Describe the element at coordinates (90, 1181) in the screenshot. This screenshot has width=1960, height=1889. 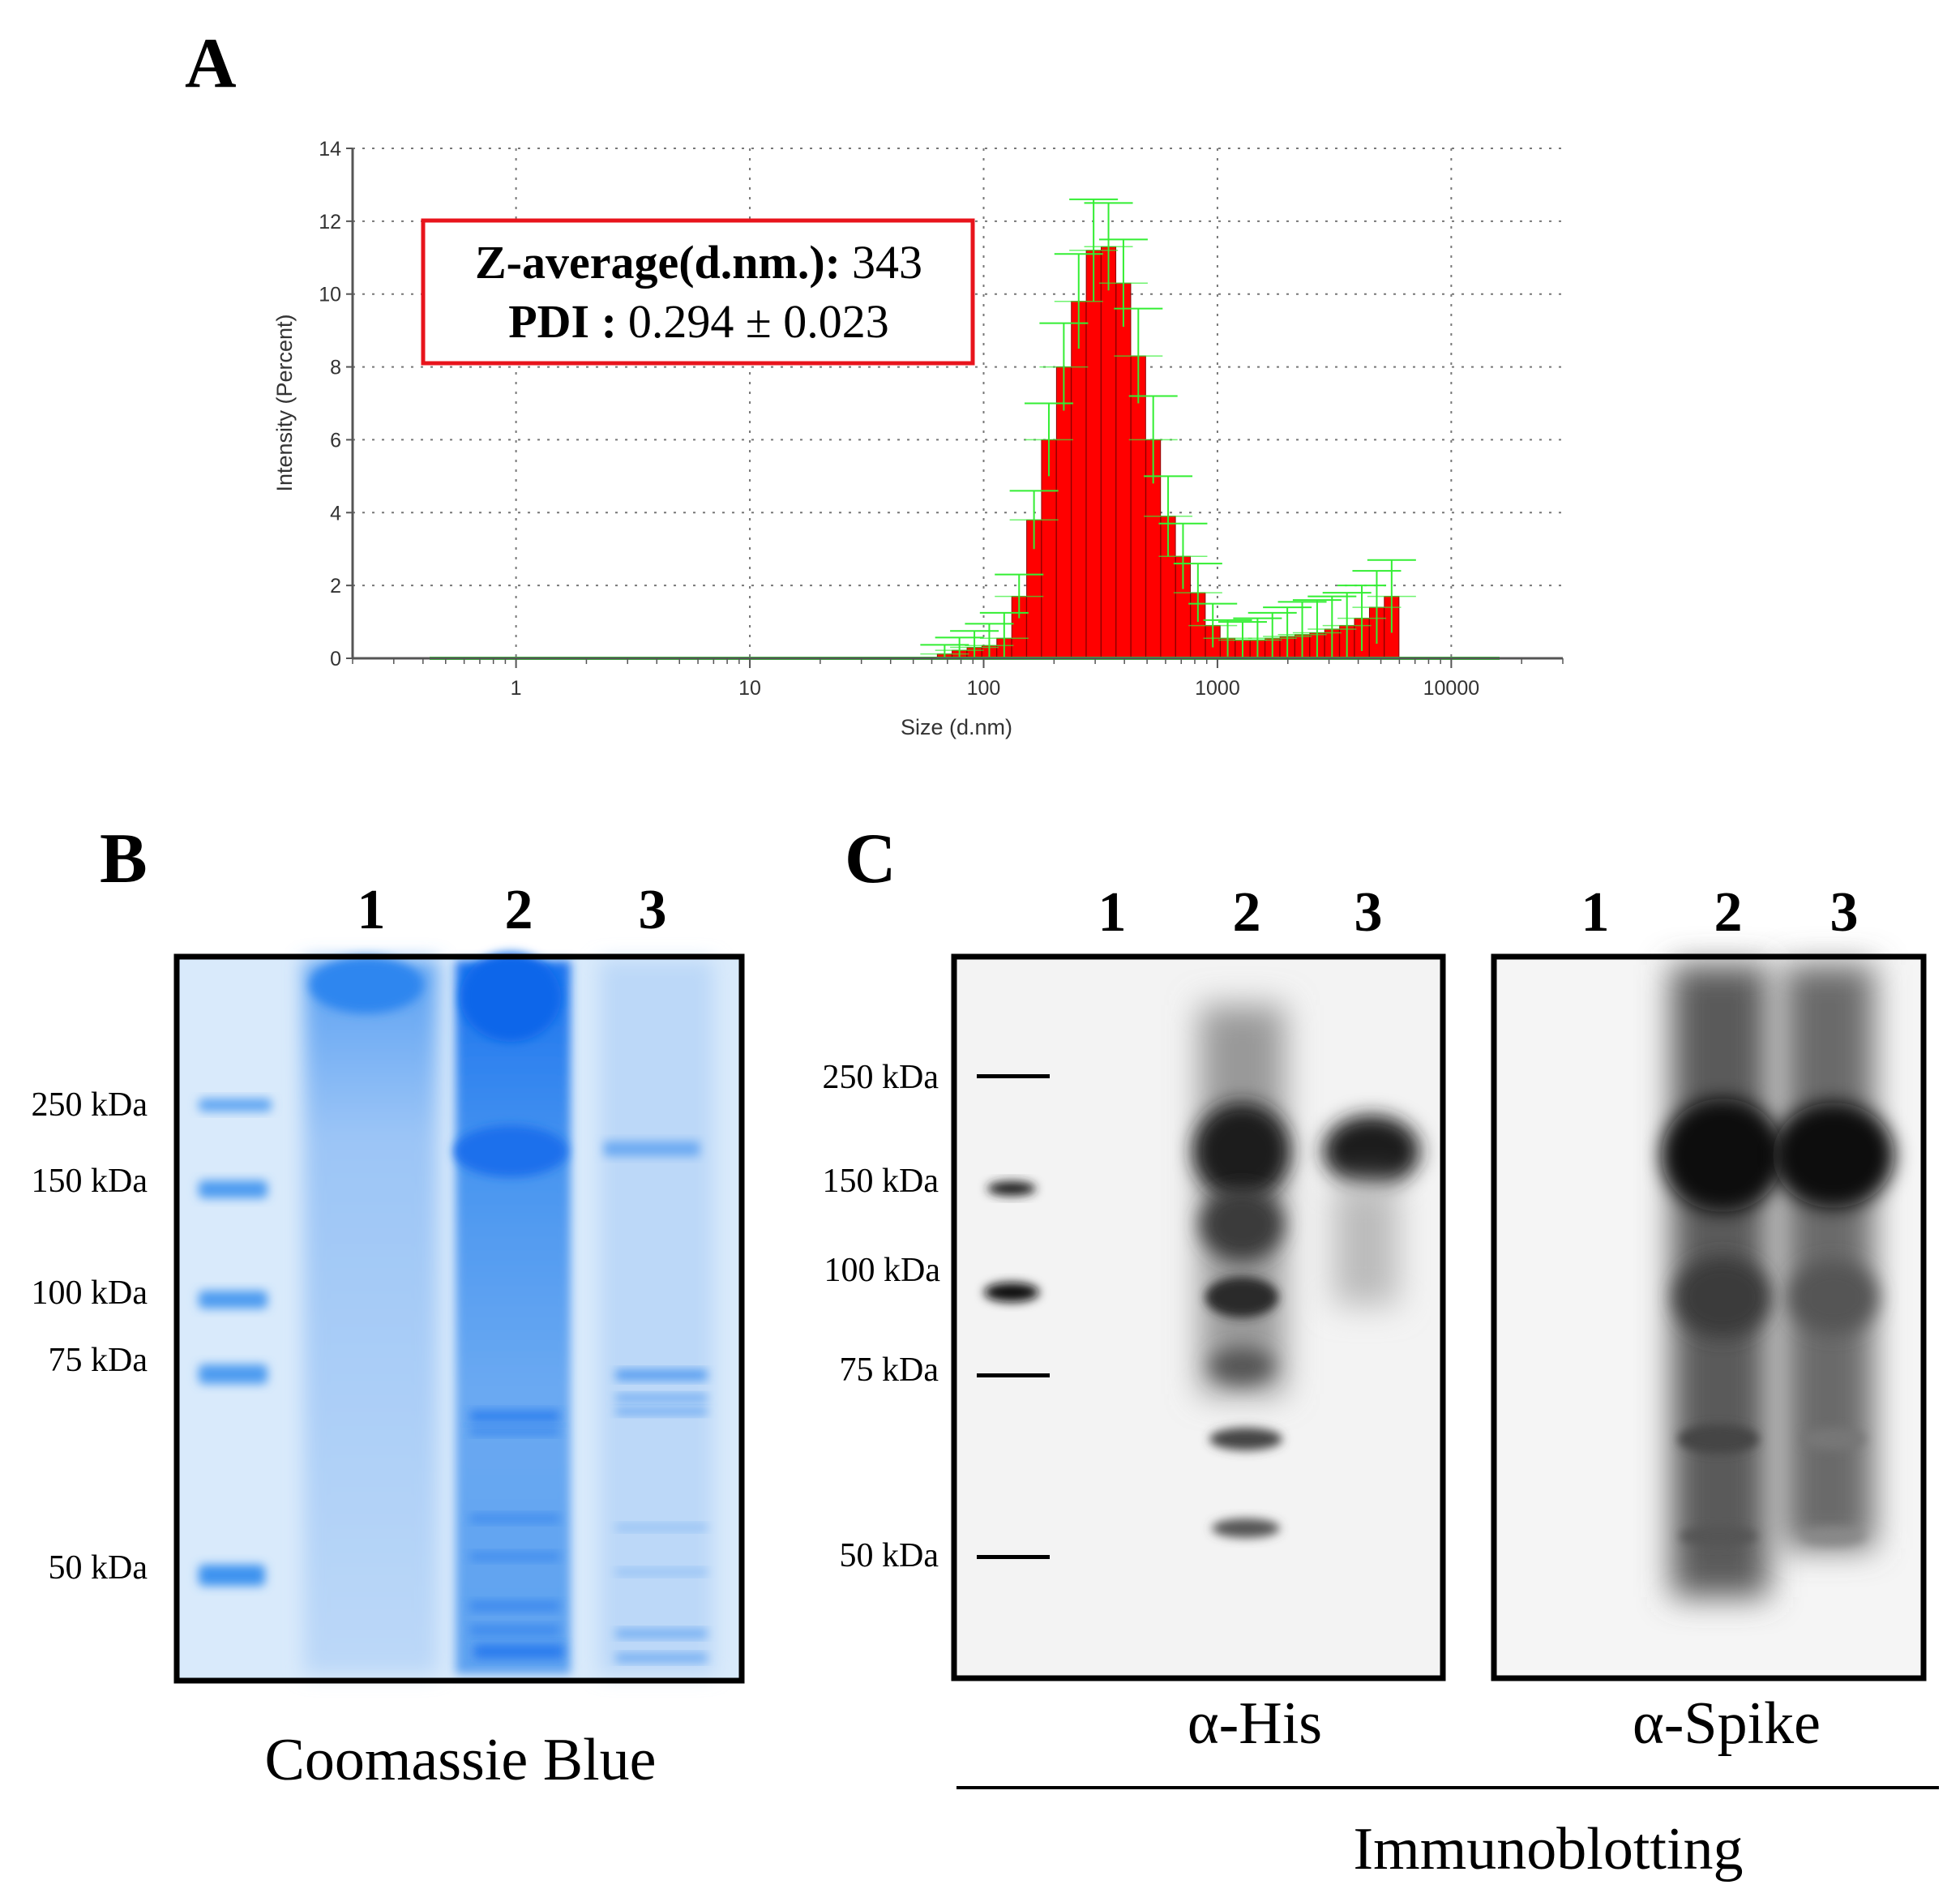
I see `gel-b-marker-150: 150 kDa` at that location.